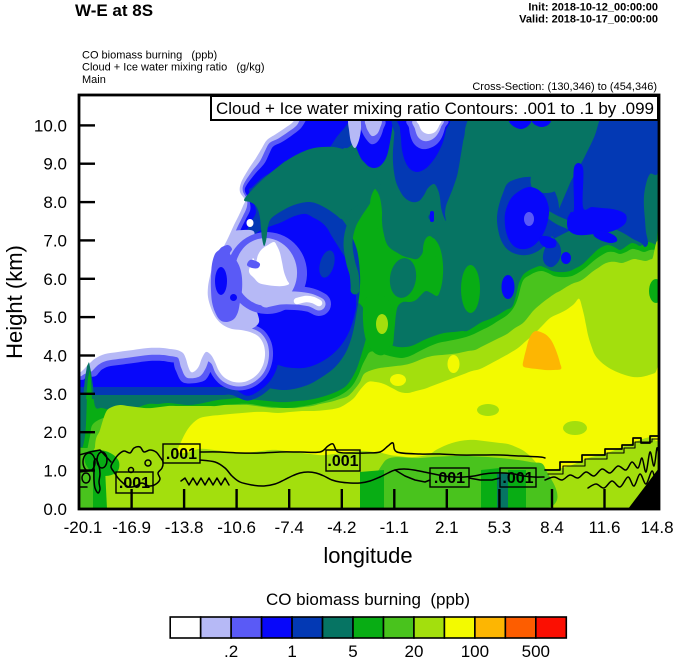  I want to click on svg-text: 3.0, so click(55, 394).